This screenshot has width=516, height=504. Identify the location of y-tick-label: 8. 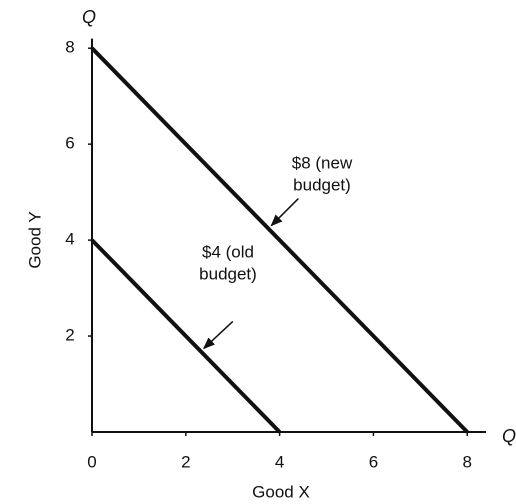
(69, 47).